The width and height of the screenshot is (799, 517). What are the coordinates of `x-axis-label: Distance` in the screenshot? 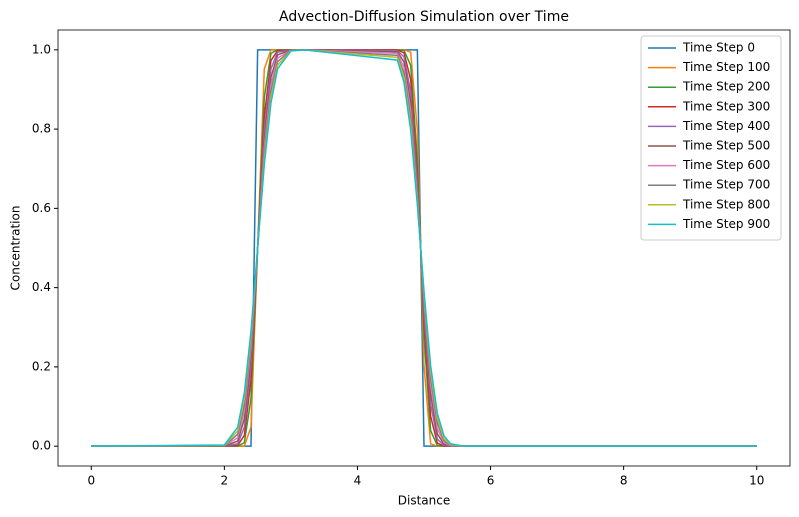 It's located at (424, 501).